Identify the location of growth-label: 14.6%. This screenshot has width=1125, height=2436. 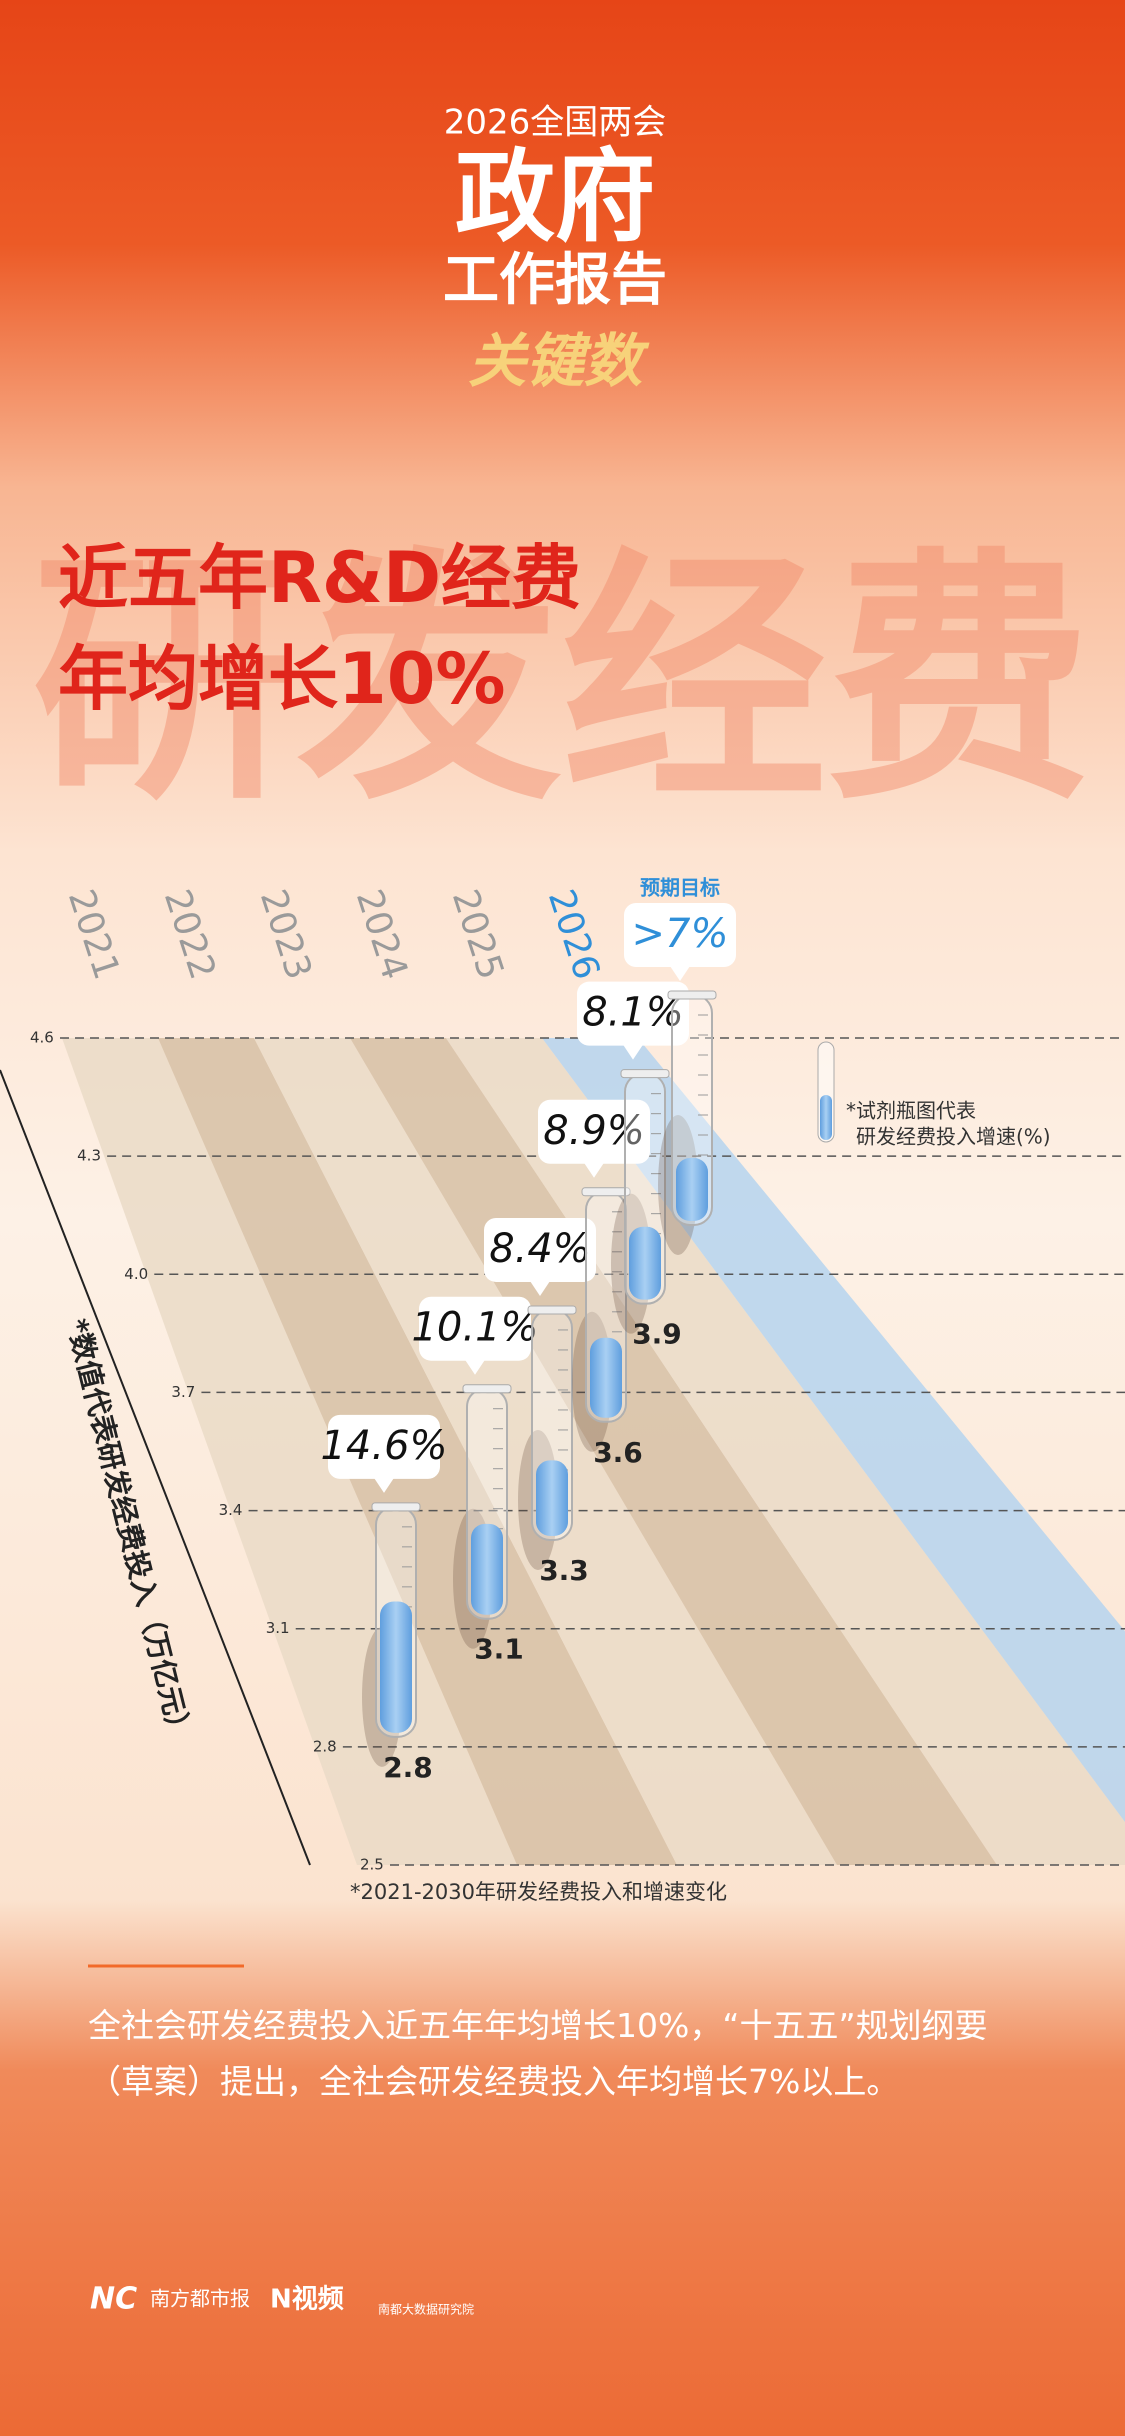
(383, 1446).